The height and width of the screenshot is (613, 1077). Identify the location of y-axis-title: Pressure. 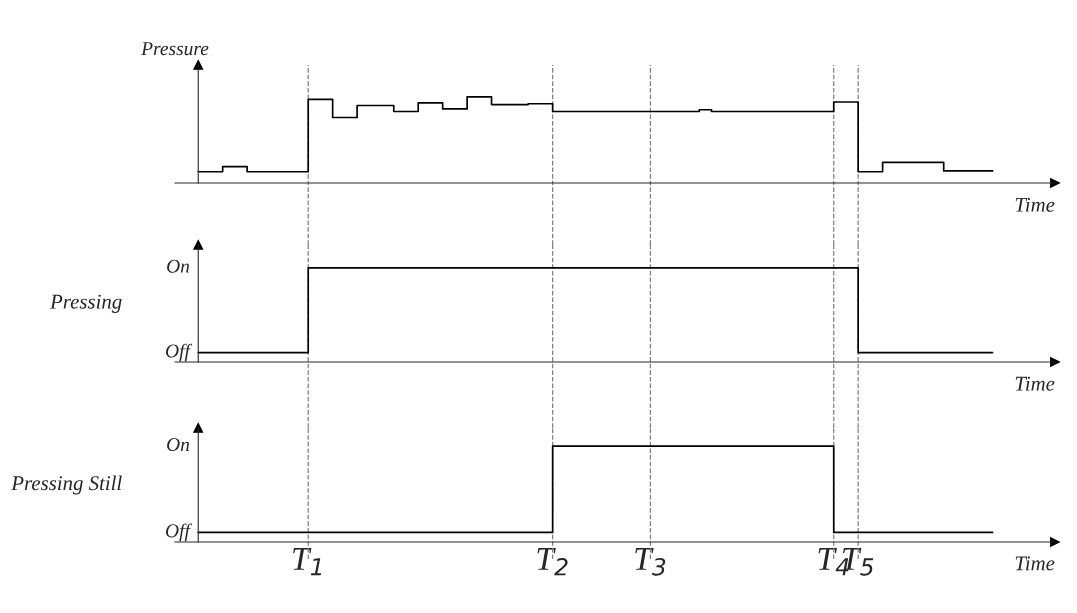
(175, 49).